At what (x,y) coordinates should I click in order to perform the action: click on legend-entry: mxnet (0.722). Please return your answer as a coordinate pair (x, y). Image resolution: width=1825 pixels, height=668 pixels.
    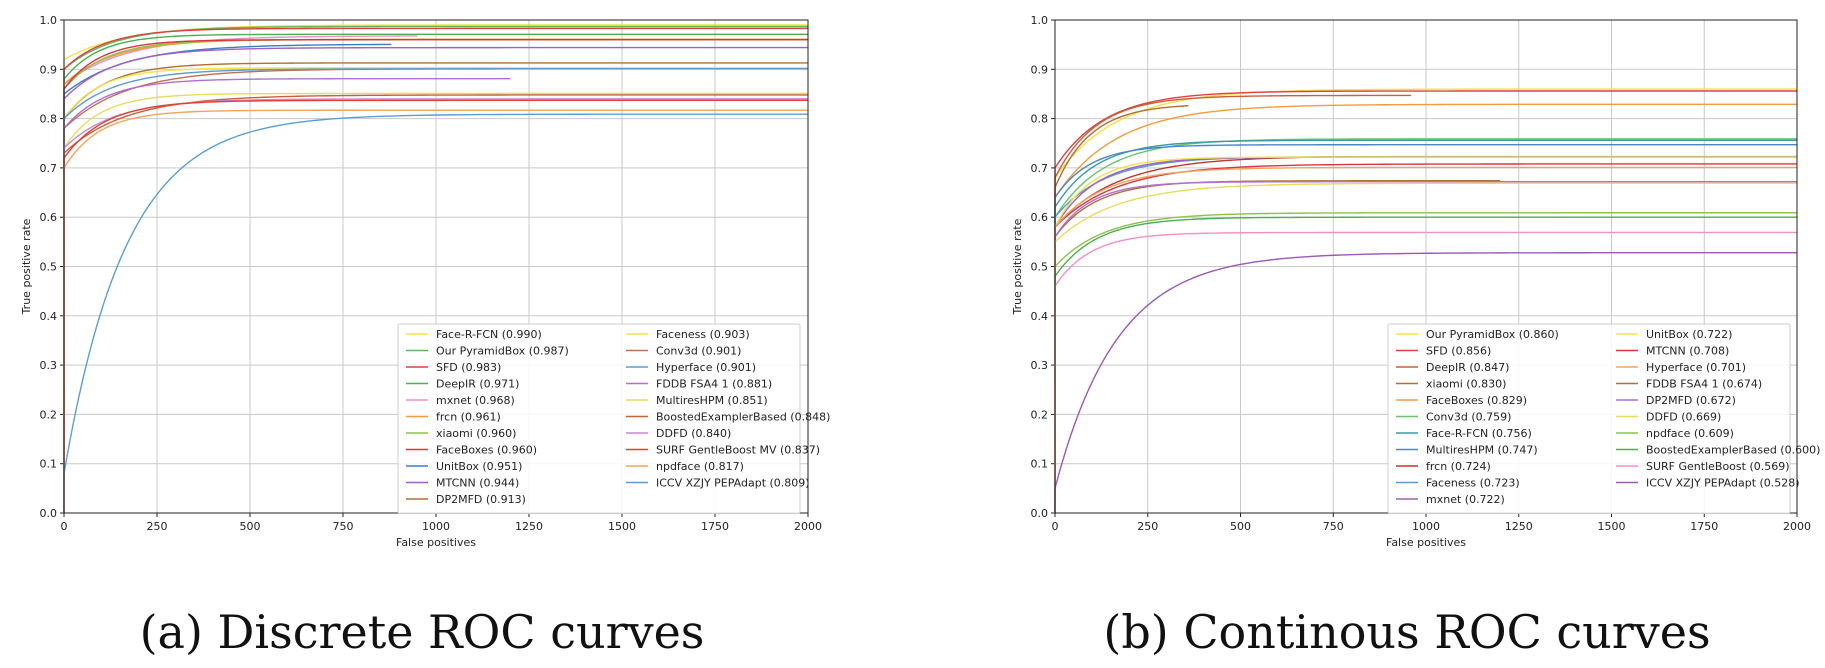
    Looking at the image, I should click on (1465, 499).